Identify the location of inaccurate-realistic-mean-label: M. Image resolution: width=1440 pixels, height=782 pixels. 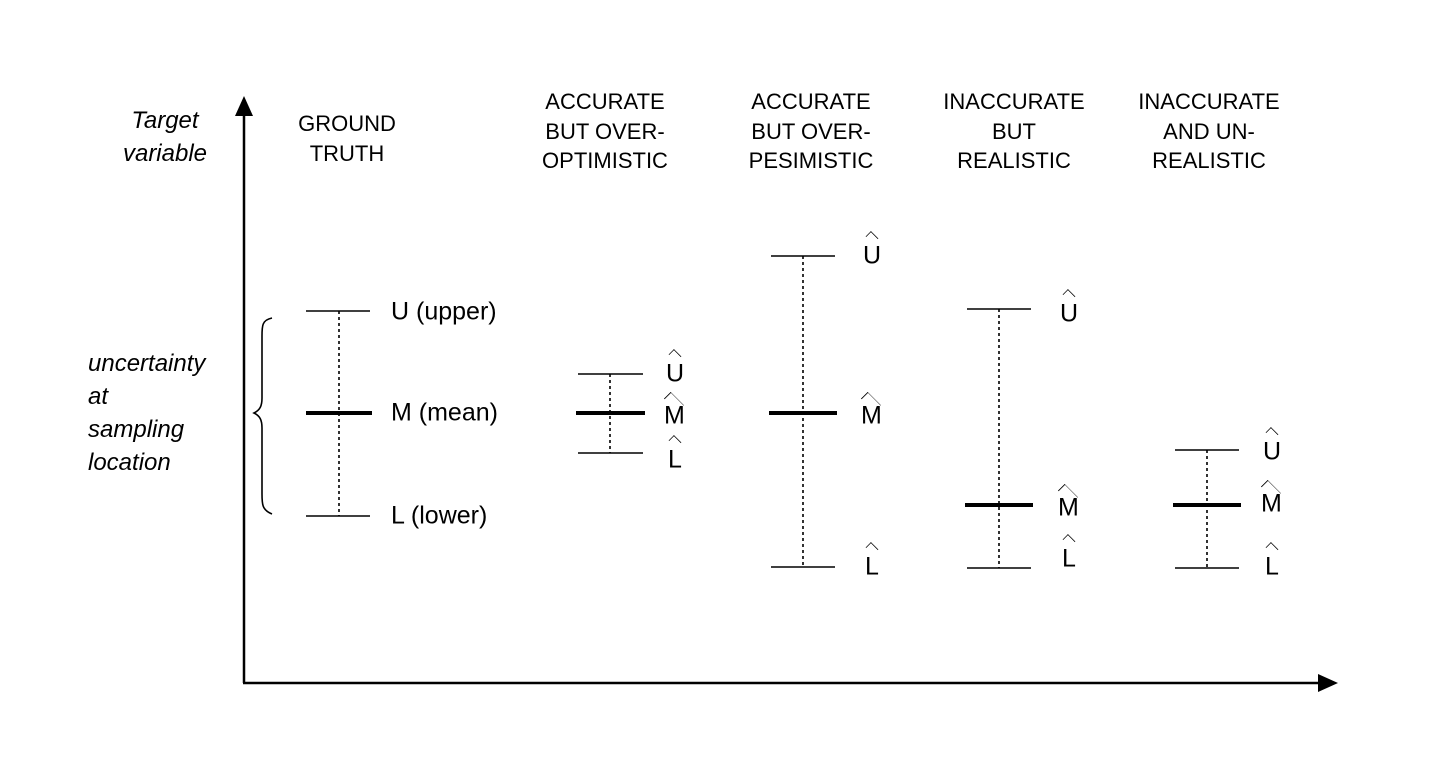
(1068, 507).